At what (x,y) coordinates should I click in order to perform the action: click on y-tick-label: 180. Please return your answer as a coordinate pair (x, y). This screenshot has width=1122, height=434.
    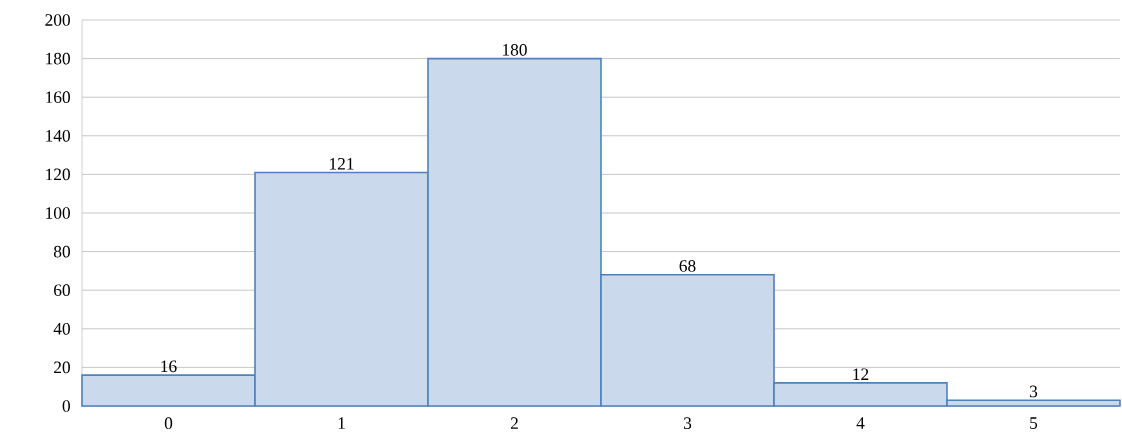
    Looking at the image, I should click on (58, 58).